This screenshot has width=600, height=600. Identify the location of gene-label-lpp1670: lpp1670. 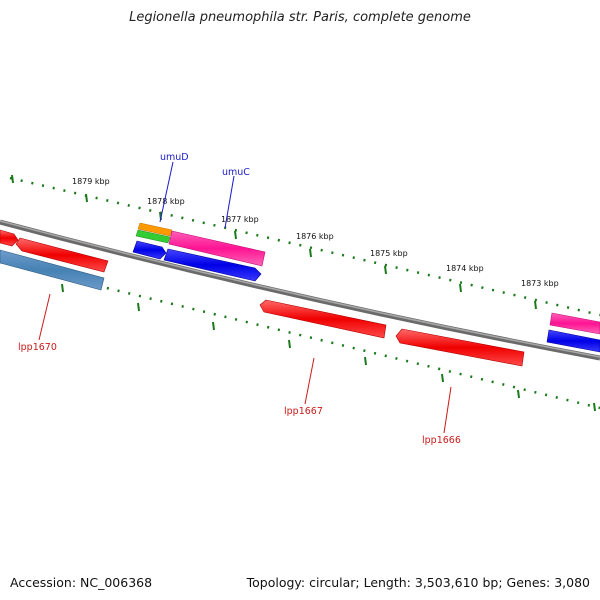
(37, 347).